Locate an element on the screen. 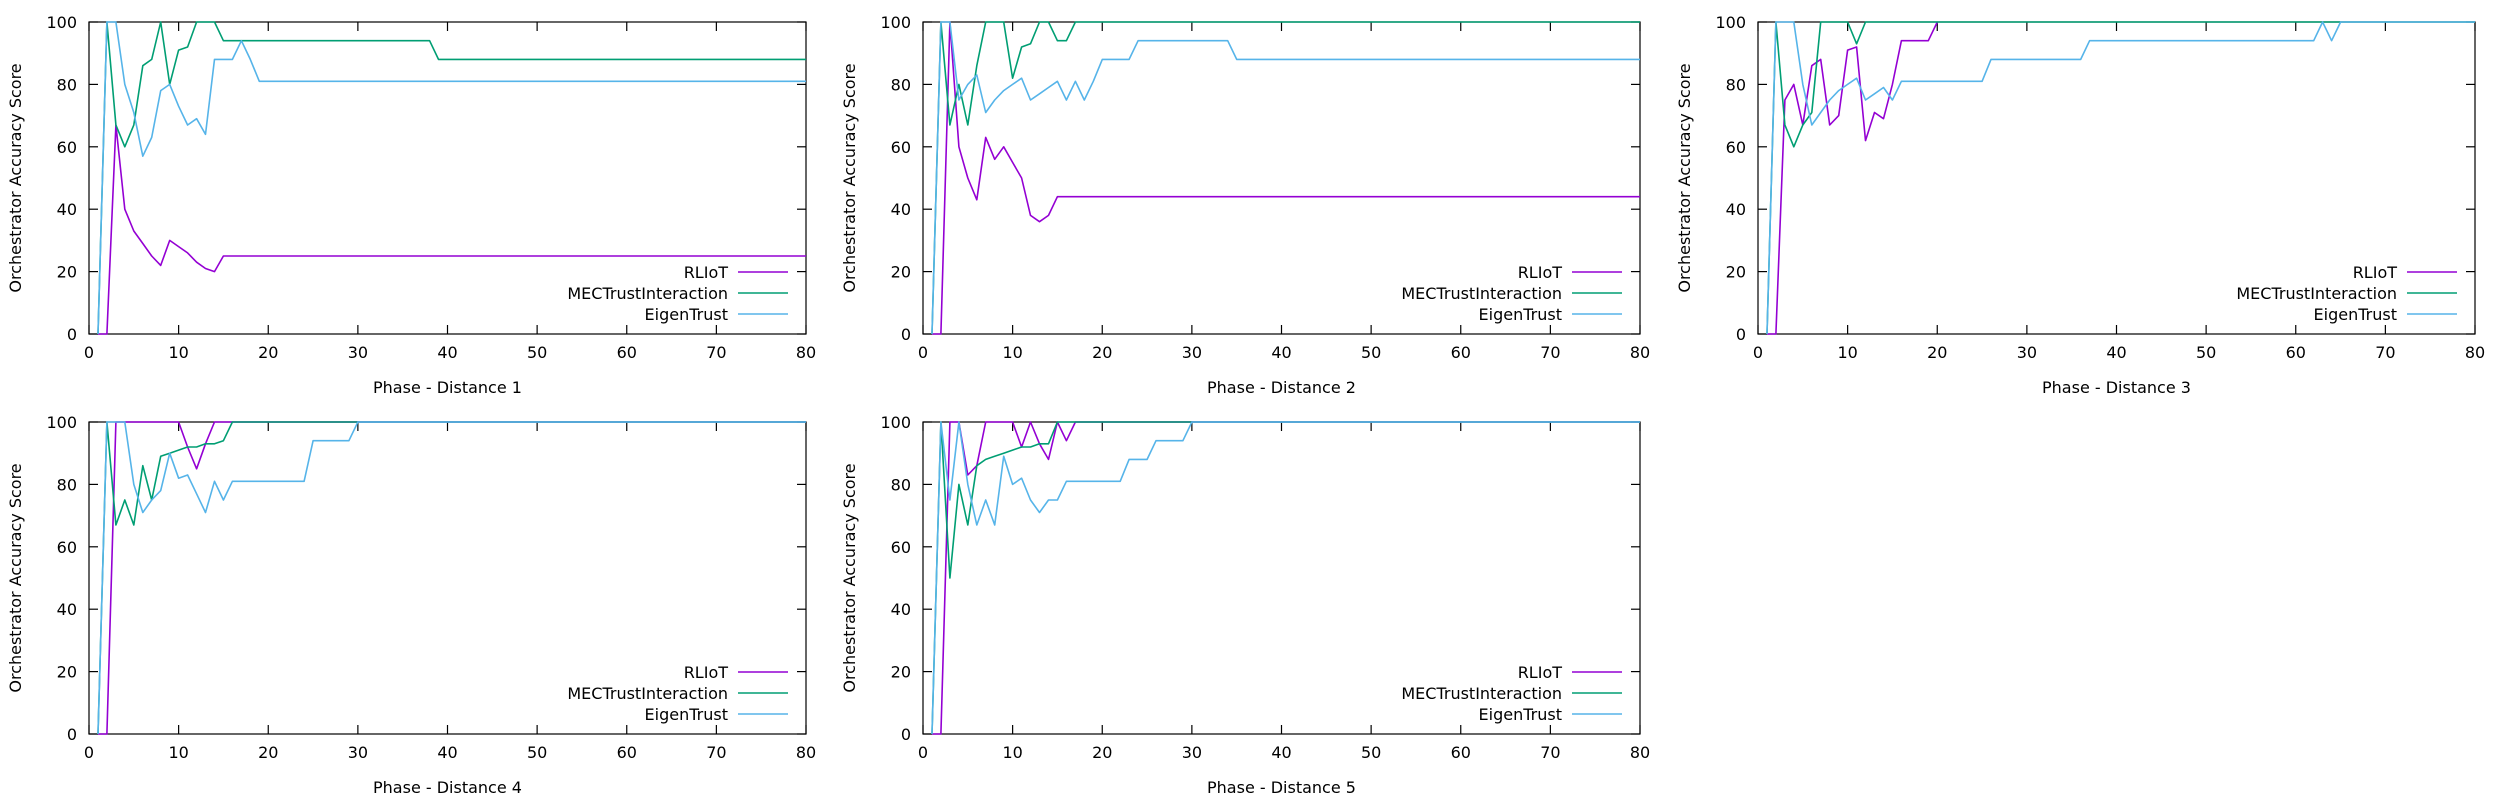 The height and width of the screenshot is (800, 2500). x-axis-label: Phase - Distance 1 is located at coordinates (447, 387).